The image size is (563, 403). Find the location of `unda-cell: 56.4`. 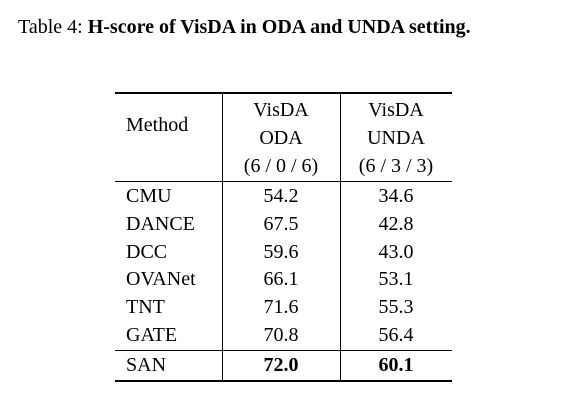

unda-cell: 56.4 is located at coordinates (396, 335).